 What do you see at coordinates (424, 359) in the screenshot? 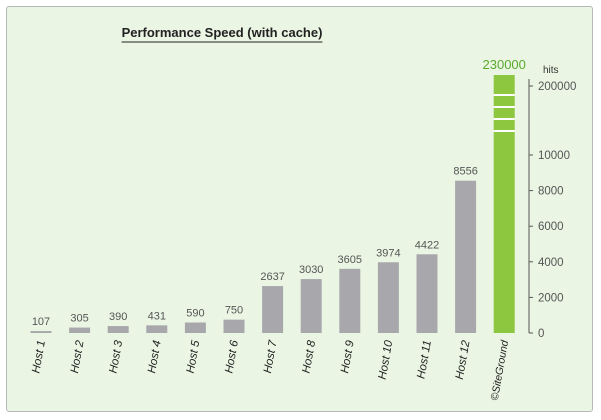
I see `category-label-11: Host 11` at bounding box center [424, 359].